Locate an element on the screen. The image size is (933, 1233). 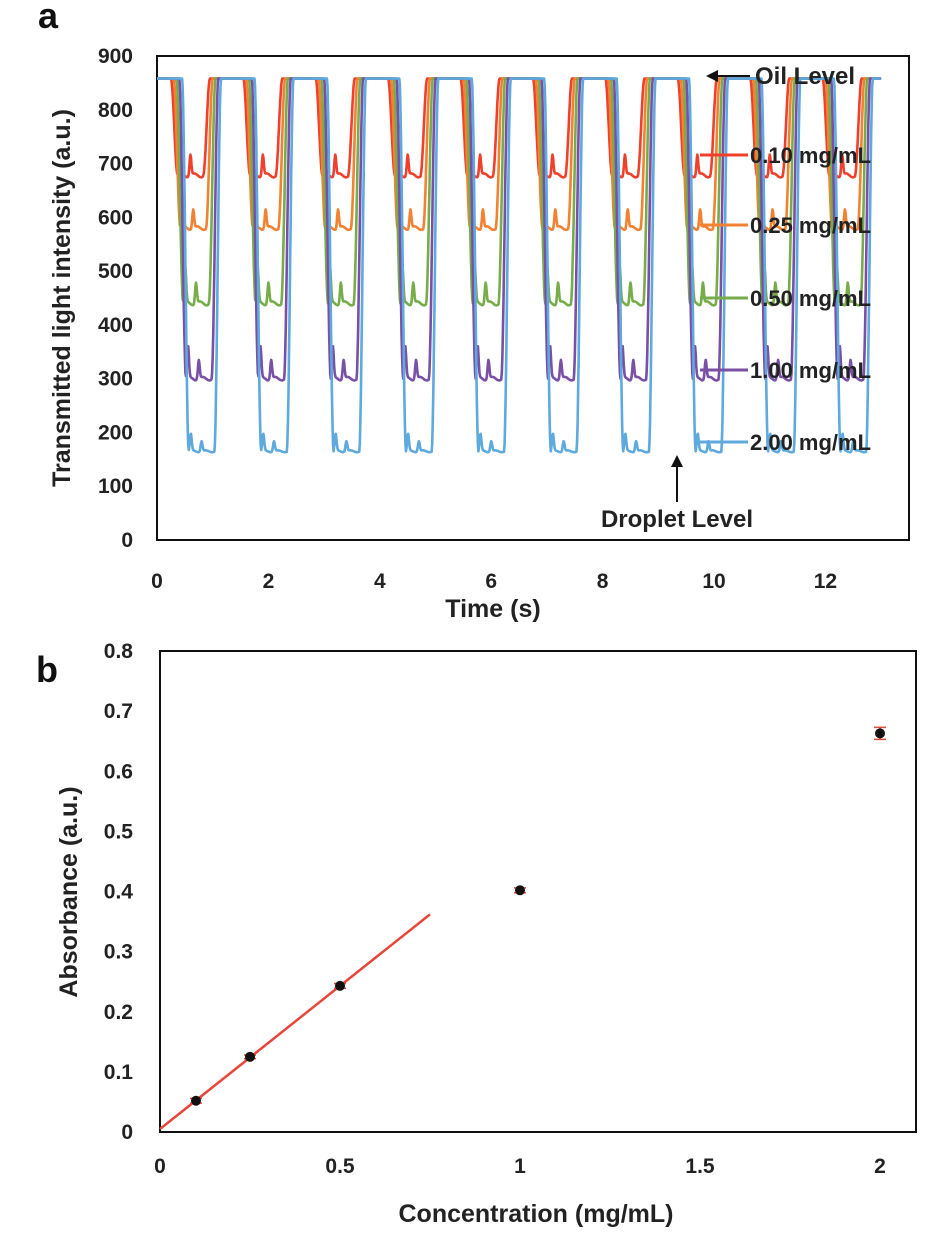
x-tick-label: 1.5 is located at coordinates (700, 1166).